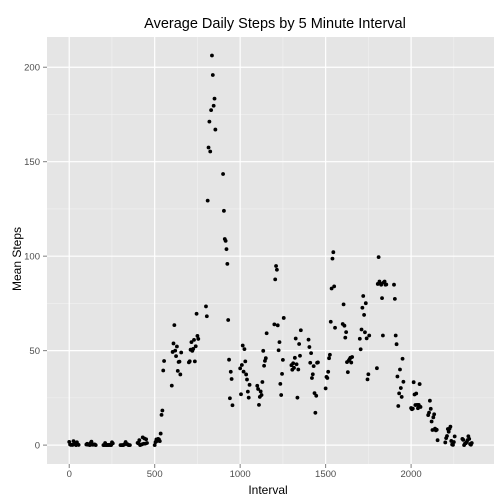 The width and height of the screenshot is (504, 504). Describe the element at coordinates (240, 474) in the screenshot. I see `x-tick-label: 1000` at that location.